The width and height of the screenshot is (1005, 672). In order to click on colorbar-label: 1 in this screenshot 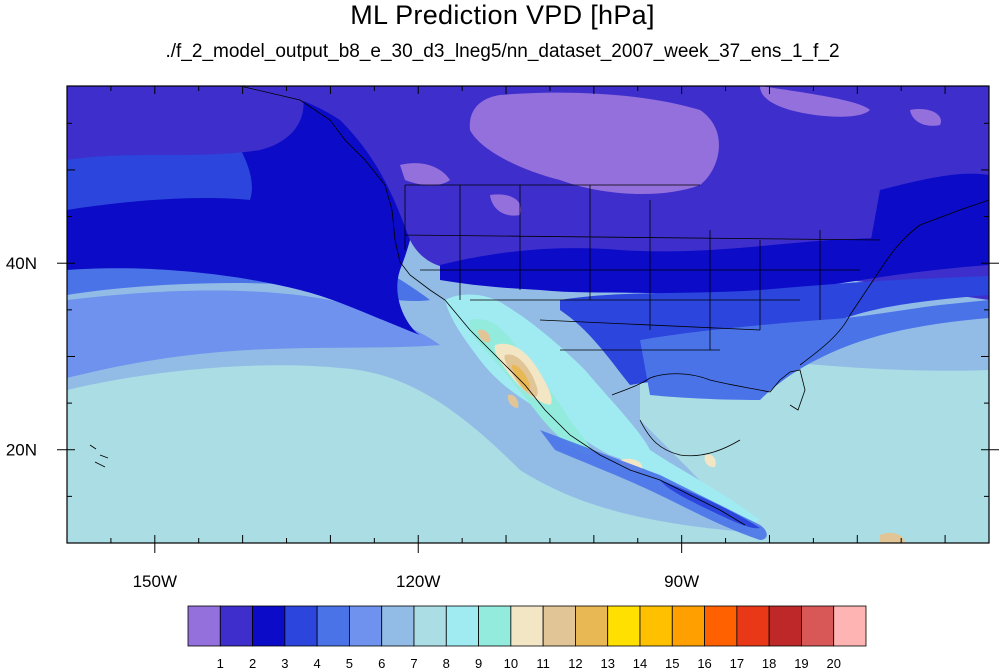, I will do `click(220, 663)`.